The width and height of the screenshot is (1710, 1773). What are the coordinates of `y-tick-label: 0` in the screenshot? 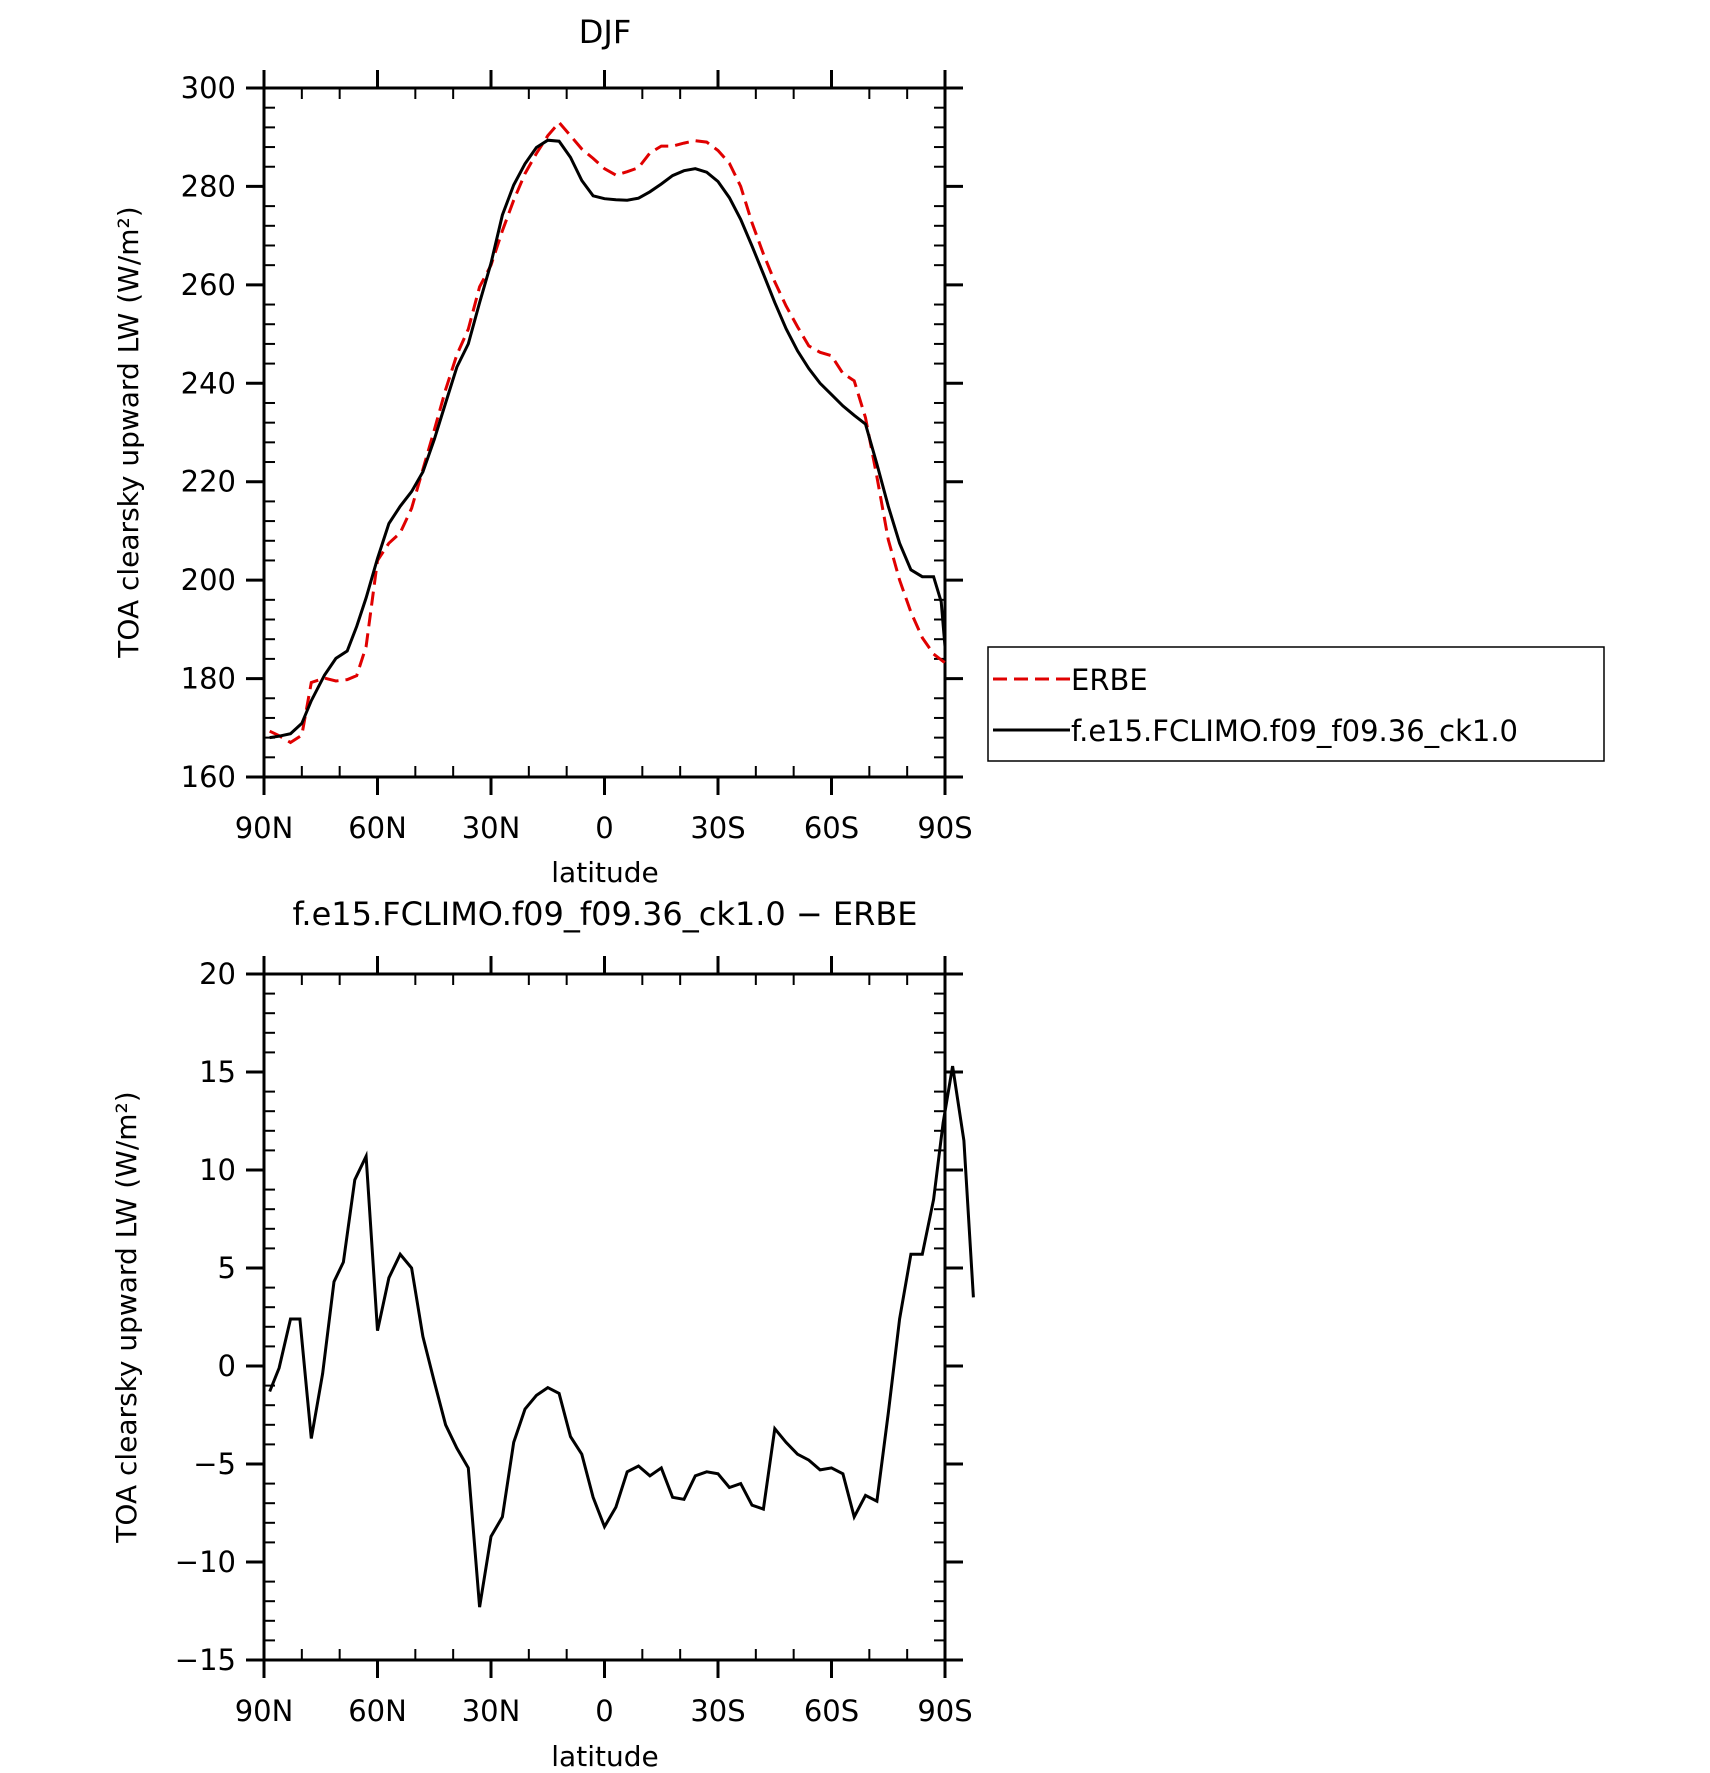 It's located at (227, 1366).